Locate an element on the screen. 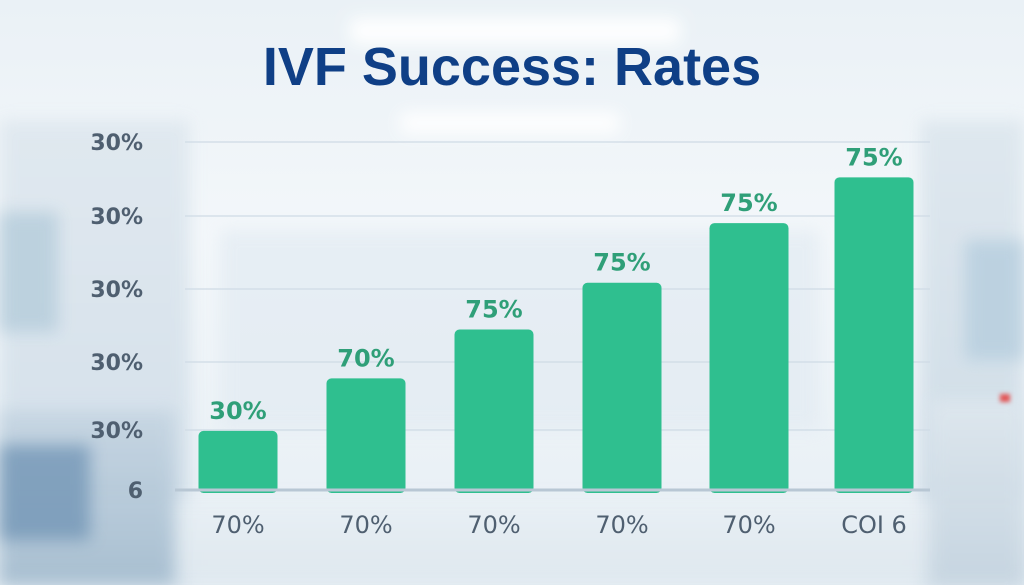 The height and width of the screenshot is (585, 1024). background-cabinet-door is located at coordinates (45, 492).